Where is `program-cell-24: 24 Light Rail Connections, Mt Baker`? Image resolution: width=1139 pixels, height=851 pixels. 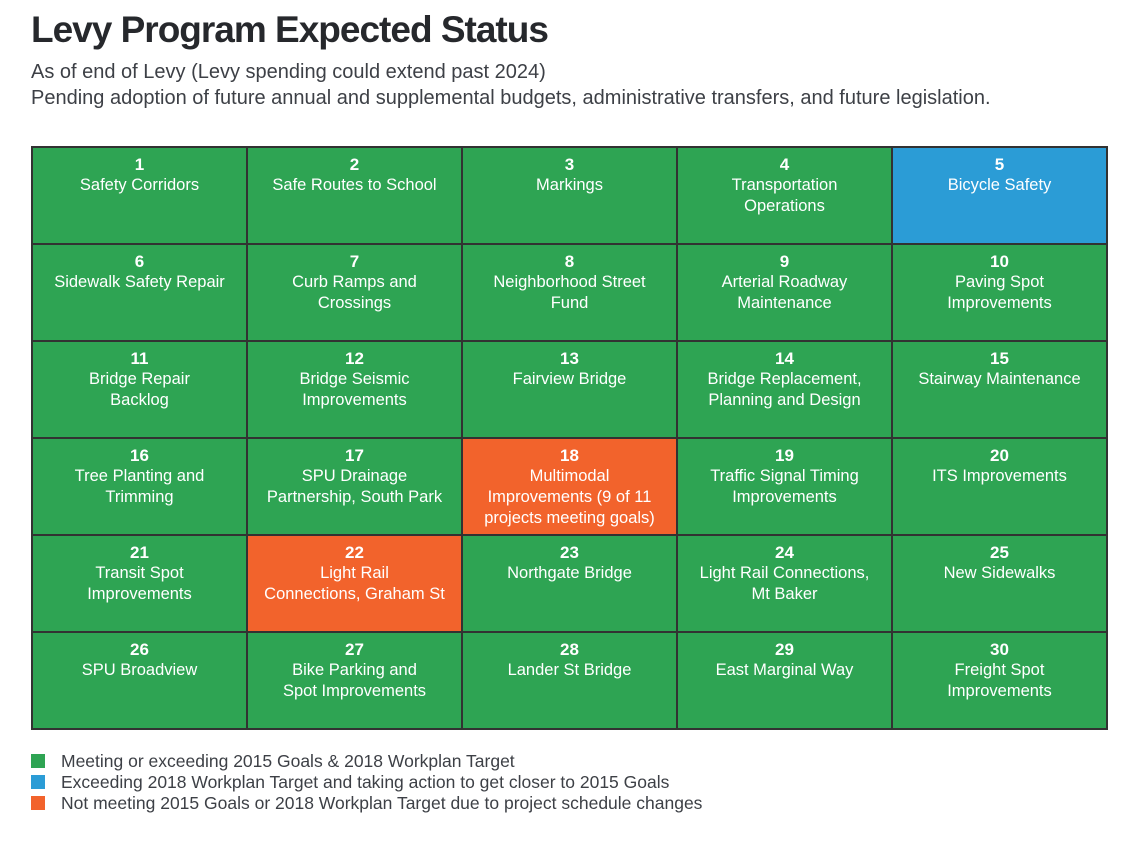
program-cell-24: 24 Light Rail Connections, Mt Baker is located at coordinates (784, 583).